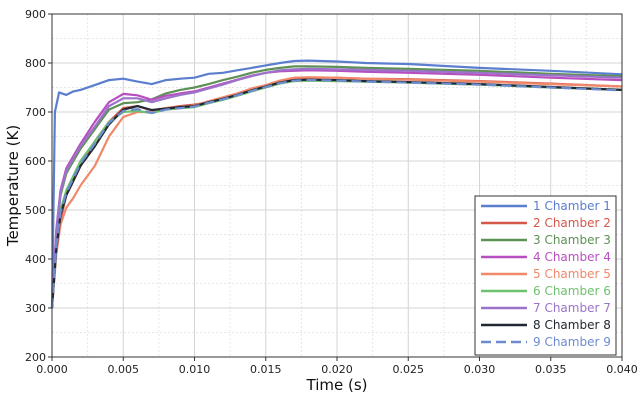 Image resolution: width=640 pixels, height=400 pixels. What do you see at coordinates (551, 369) in the screenshot?
I see `x-tick-label: 0.035` at bounding box center [551, 369].